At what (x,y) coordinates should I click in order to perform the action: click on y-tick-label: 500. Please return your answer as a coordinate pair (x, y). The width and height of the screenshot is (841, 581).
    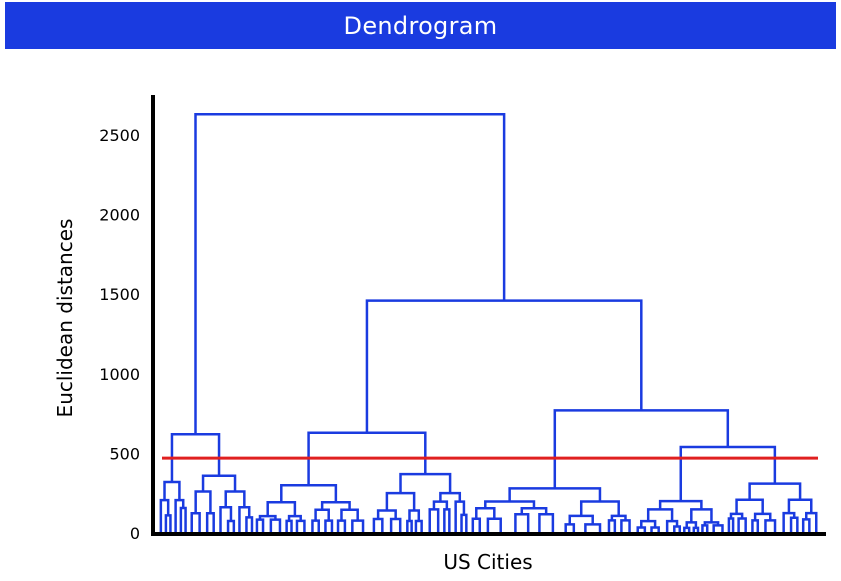
    Looking at the image, I should click on (124, 453).